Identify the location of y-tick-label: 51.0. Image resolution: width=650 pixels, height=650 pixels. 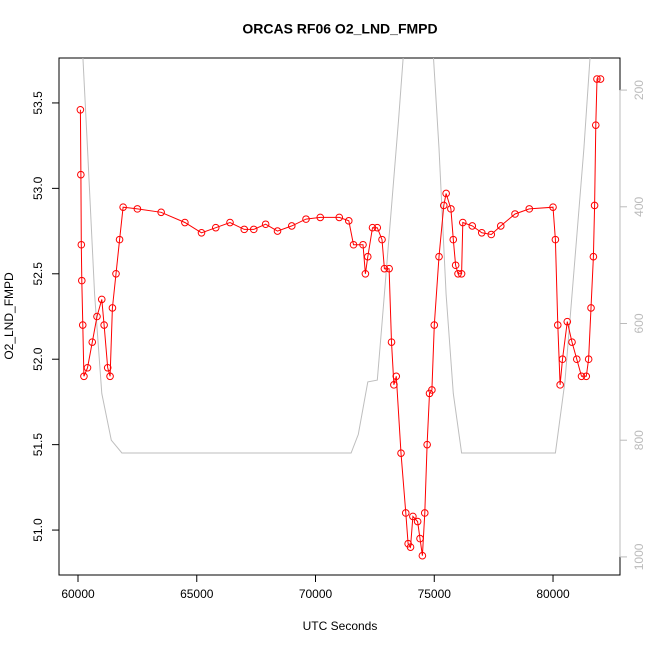
(38, 530).